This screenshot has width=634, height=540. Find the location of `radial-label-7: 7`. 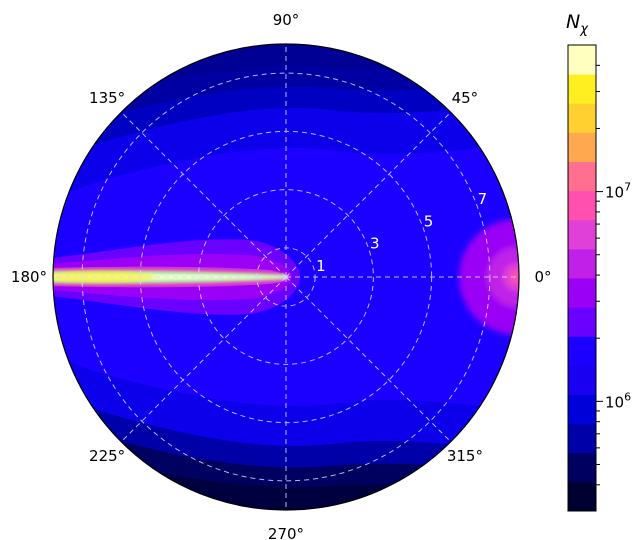

radial-label-7: 7 is located at coordinates (483, 199).